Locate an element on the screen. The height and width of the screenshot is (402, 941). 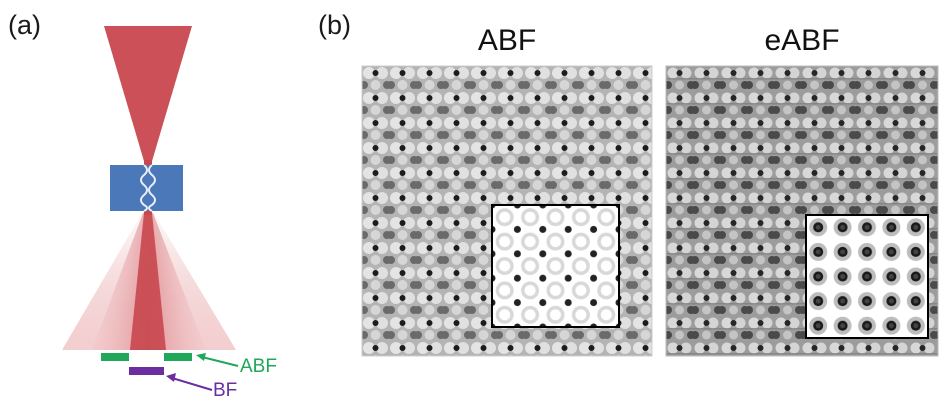
transmitted-beam is located at coordinates (148, 281).